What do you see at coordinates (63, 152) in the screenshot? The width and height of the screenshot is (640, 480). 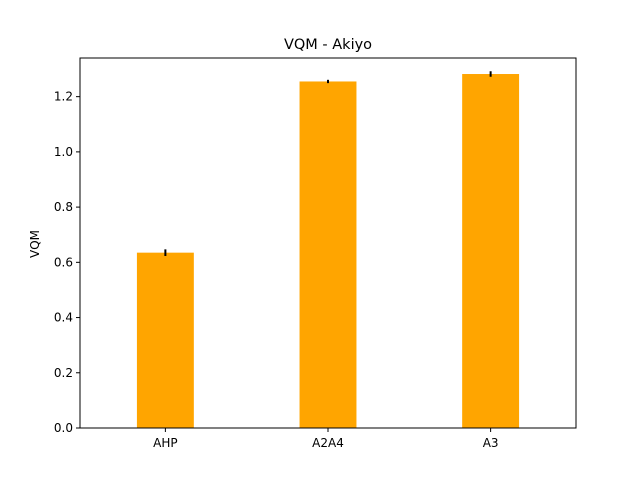 I see `y-tick-label: 1.0` at bounding box center [63, 152].